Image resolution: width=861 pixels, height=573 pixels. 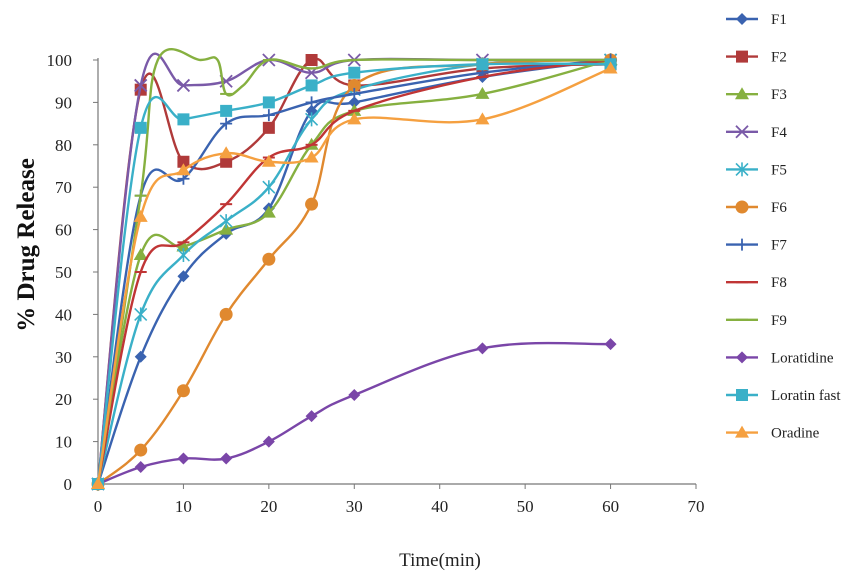 What do you see at coordinates (525, 506) in the screenshot?
I see `x-tick-label: 50` at bounding box center [525, 506].